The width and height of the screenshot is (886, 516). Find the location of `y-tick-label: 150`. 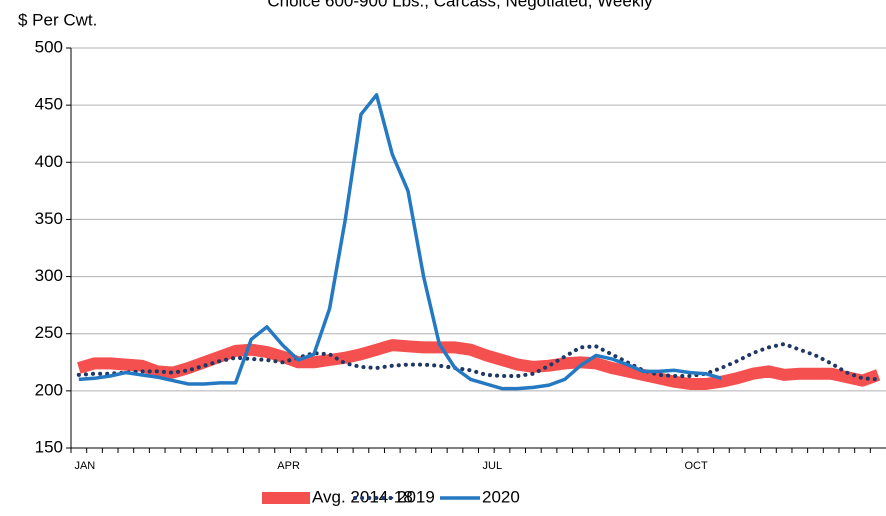

y-tick-label: 150 is located at coordinates (49, 446).